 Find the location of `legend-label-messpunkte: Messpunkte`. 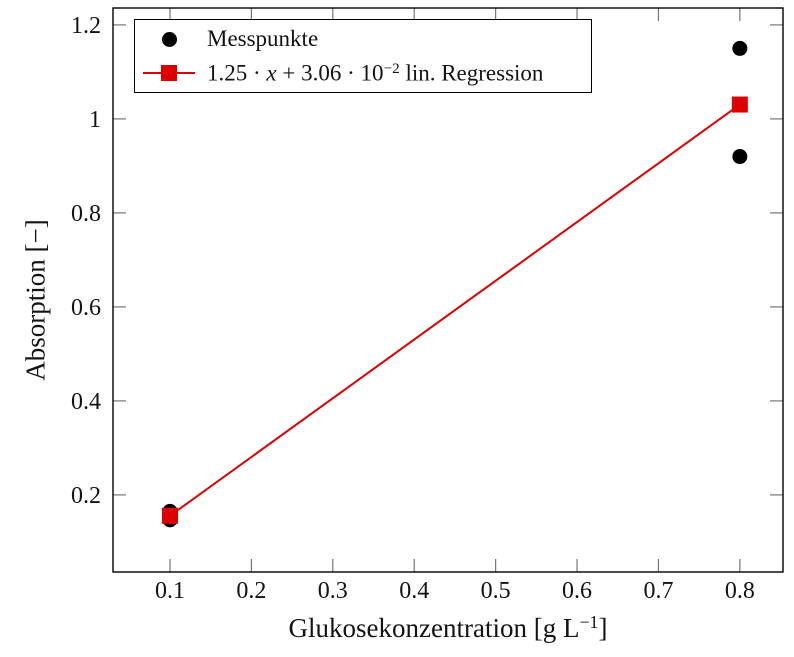

legend-label-messpunkte: Messpunkte is located at coordinates (263, 38).